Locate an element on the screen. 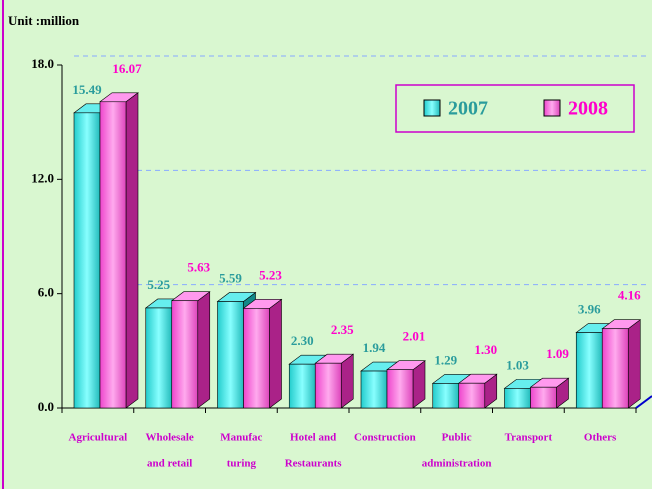  value-label: 1.29 is located at coordinates (445, 359).